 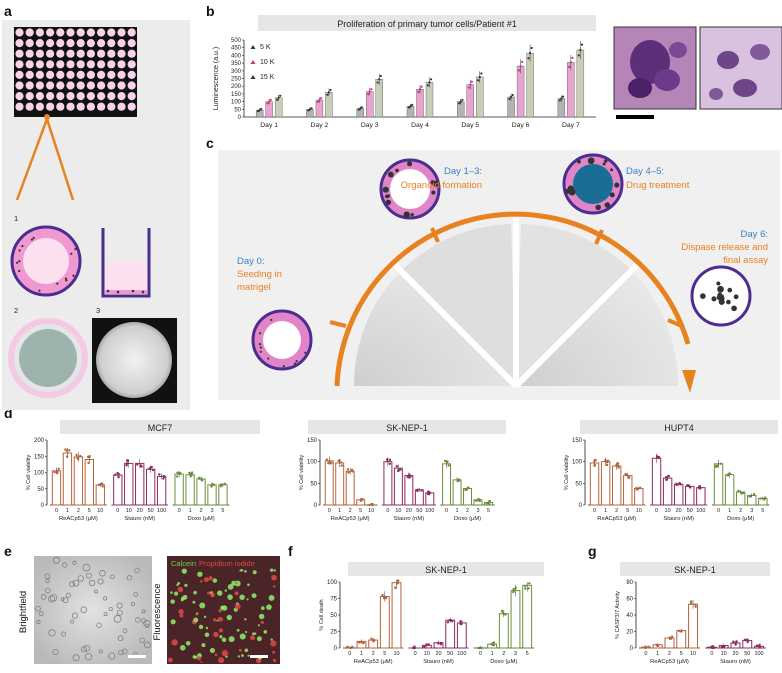 What do you see at coordinates (740, 519) in the screenshot?
I see `group-label: Doxo (μM)` at bounding box center [740, 519].